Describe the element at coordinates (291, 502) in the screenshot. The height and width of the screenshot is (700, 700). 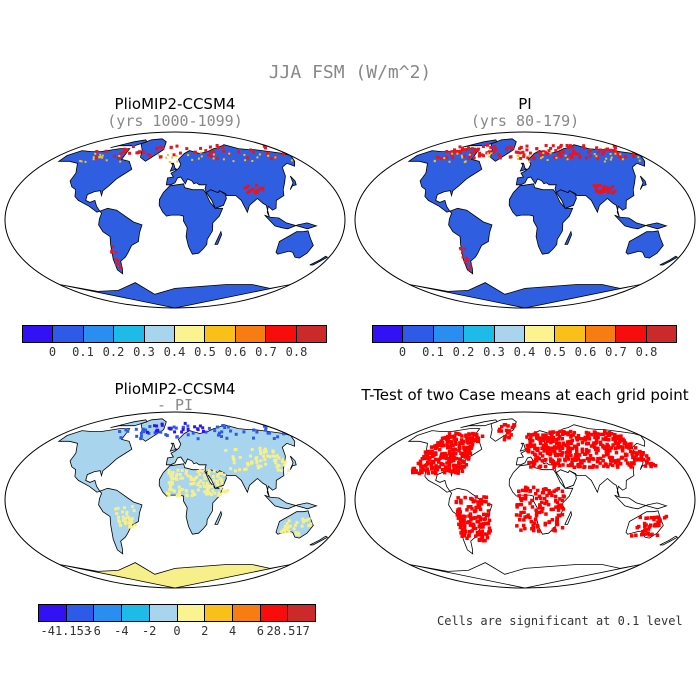
I see `landmass-indonesia` at that location.